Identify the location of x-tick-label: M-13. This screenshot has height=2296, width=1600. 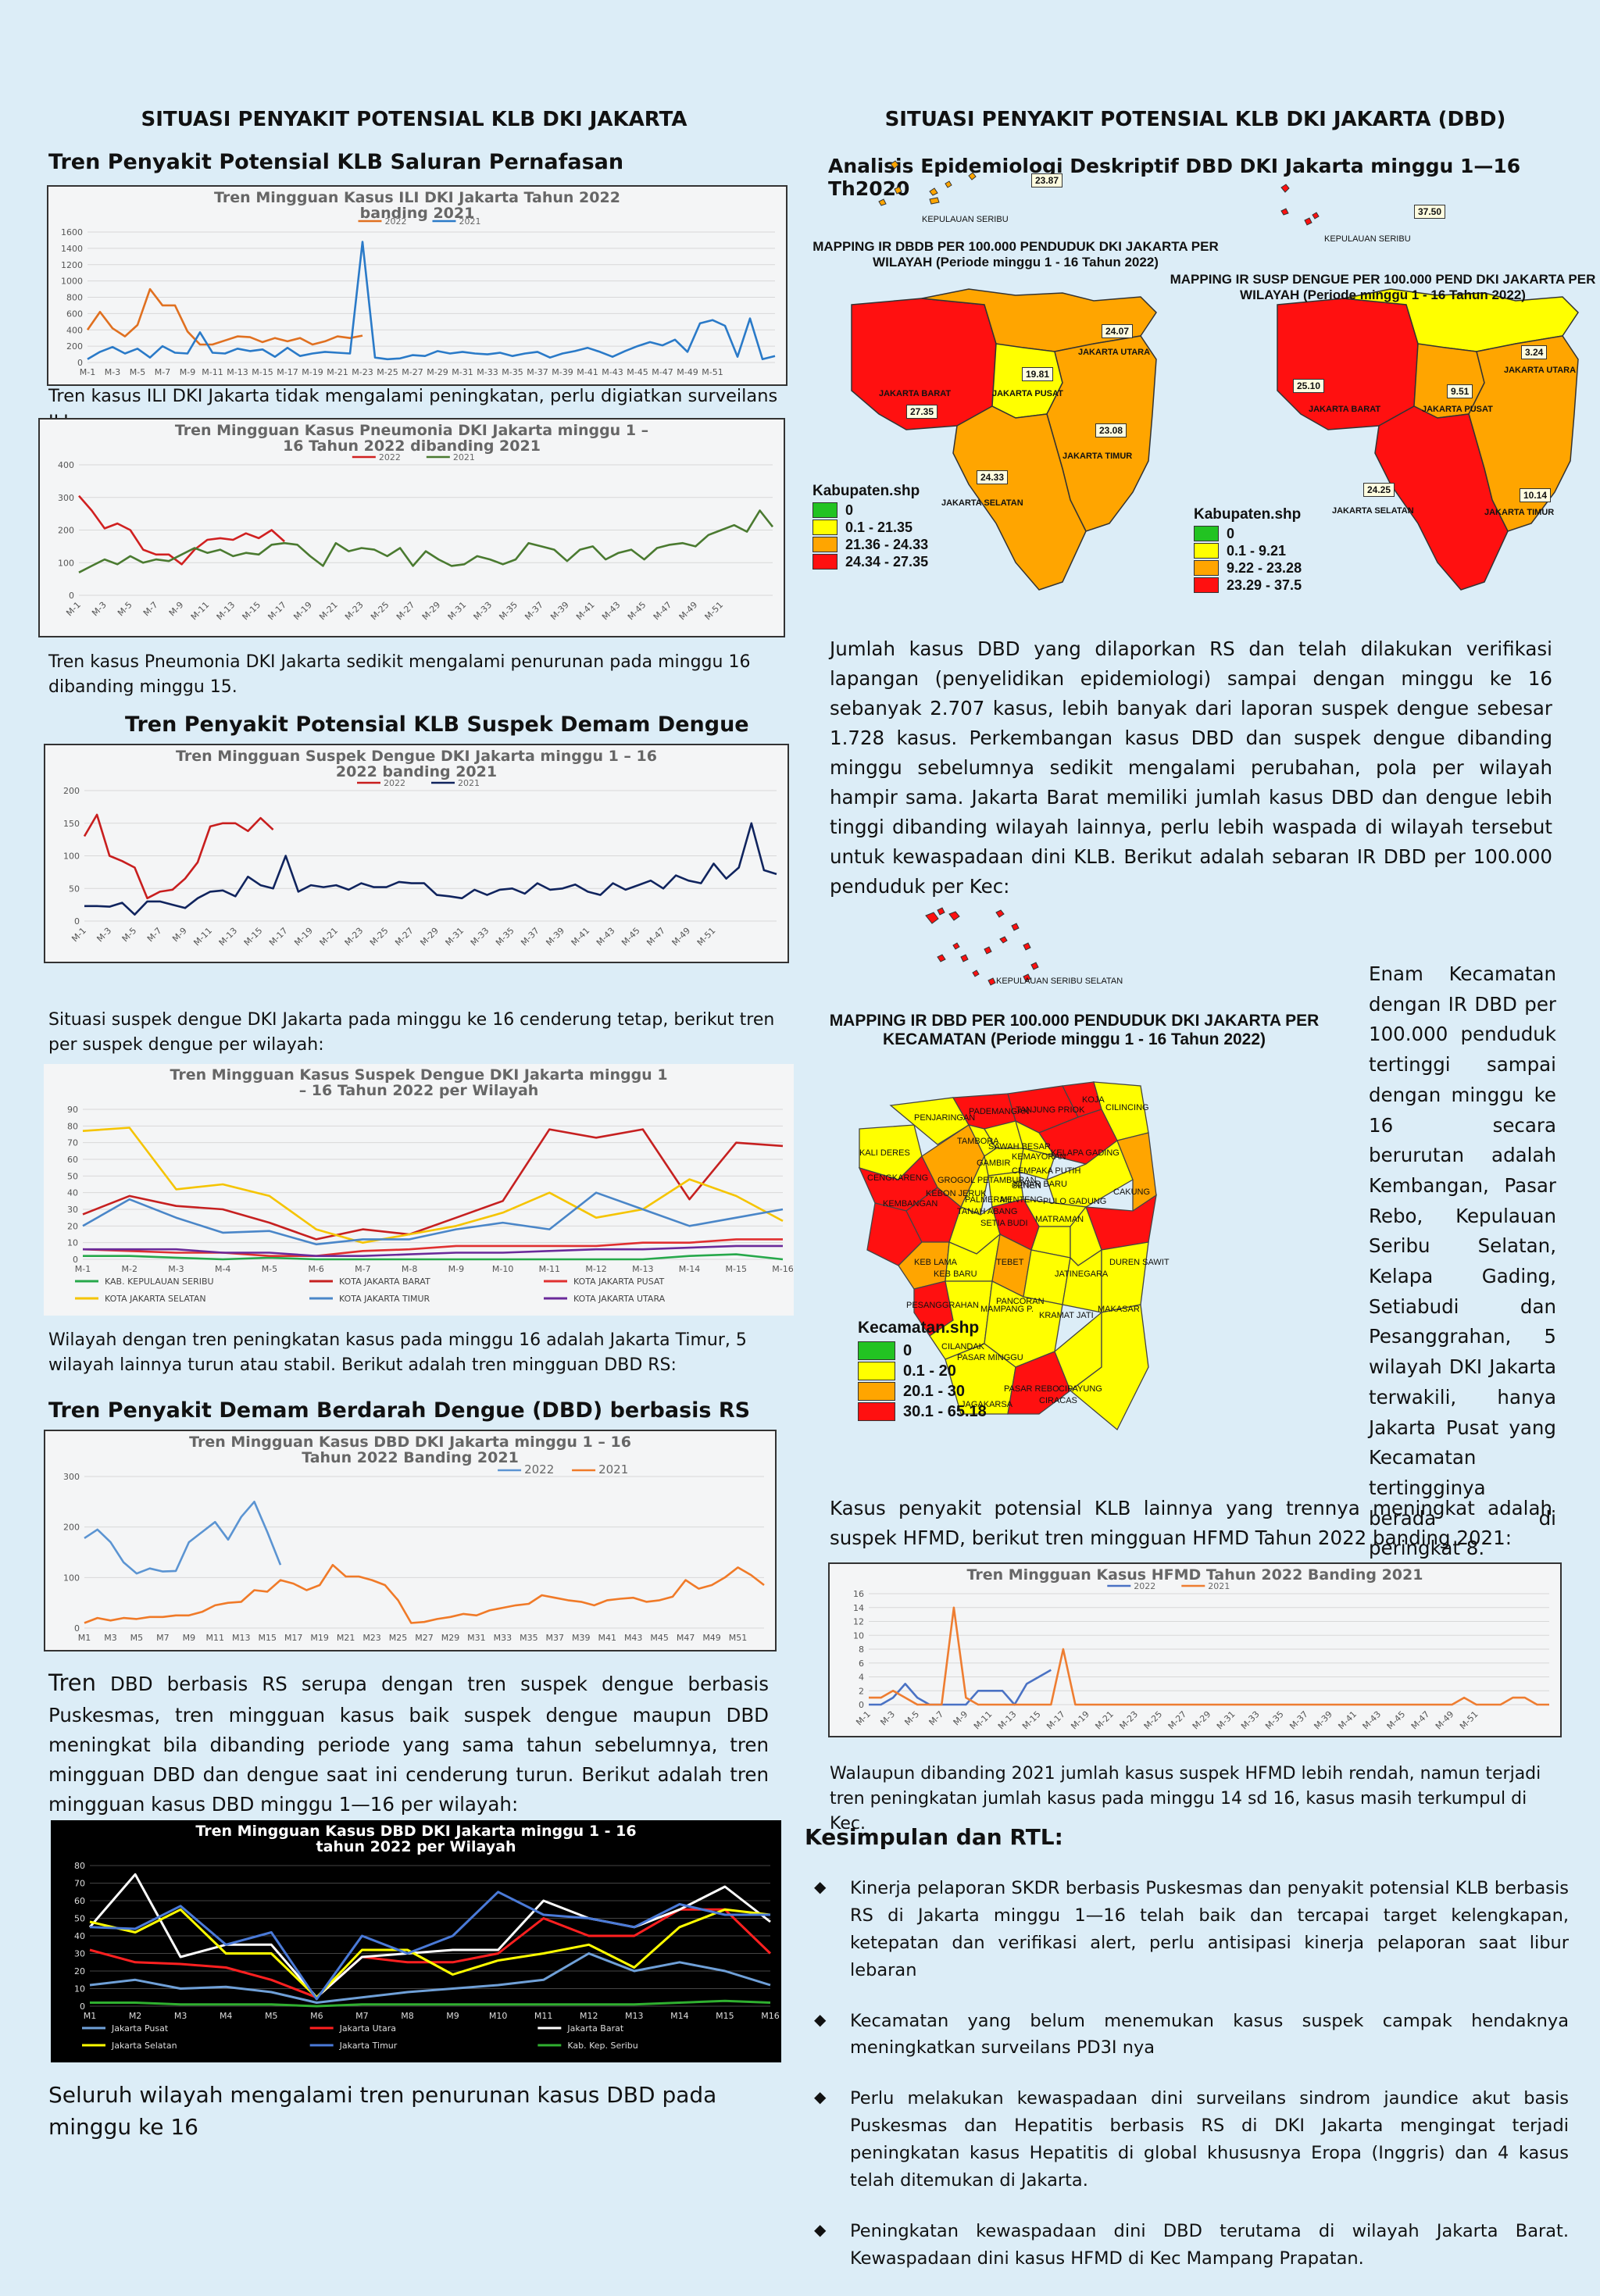
(1008, 1720).